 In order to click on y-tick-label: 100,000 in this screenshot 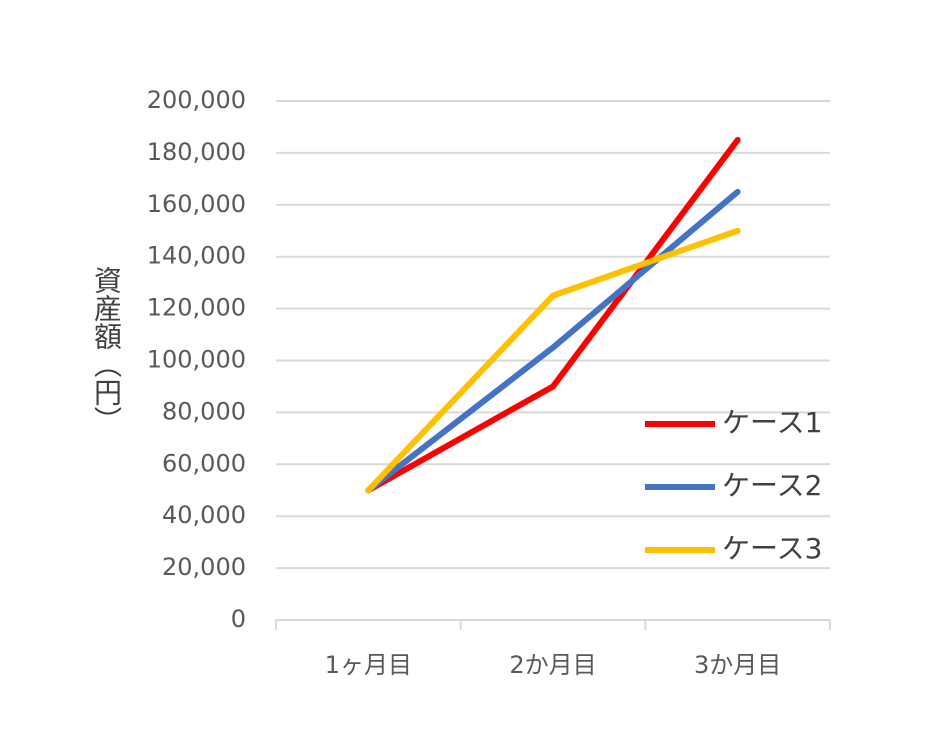, I will do `click(196, 360)`.